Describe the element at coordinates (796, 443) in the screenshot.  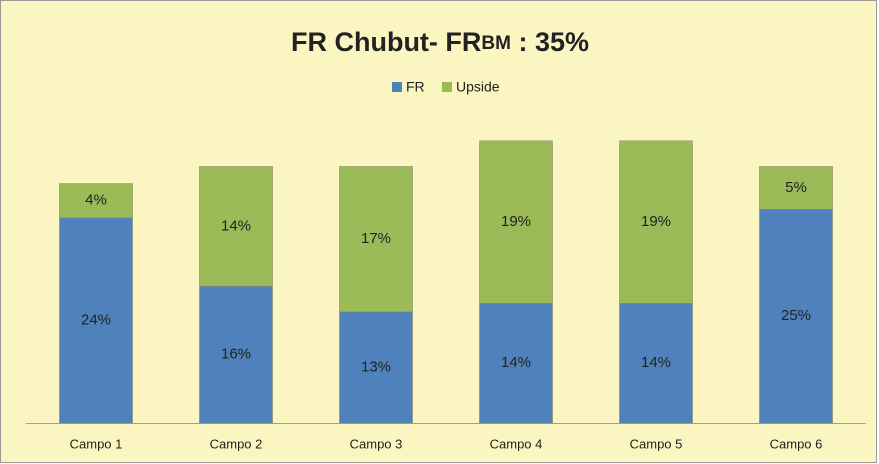
I see `x-tick-label: Campo 6` at that location.